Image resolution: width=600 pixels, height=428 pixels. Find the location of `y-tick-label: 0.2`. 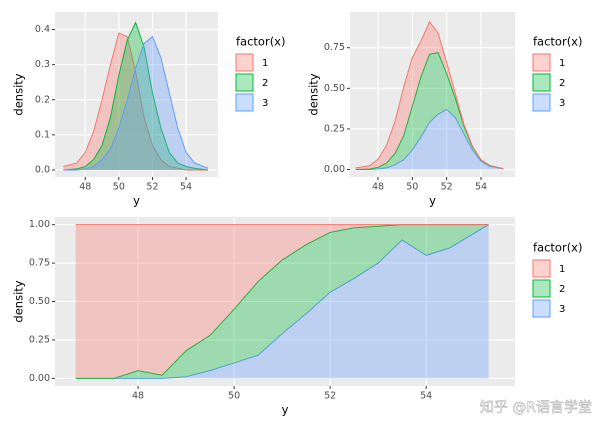

y-tick-label: 0.2 is located at coordinates (42, 99).